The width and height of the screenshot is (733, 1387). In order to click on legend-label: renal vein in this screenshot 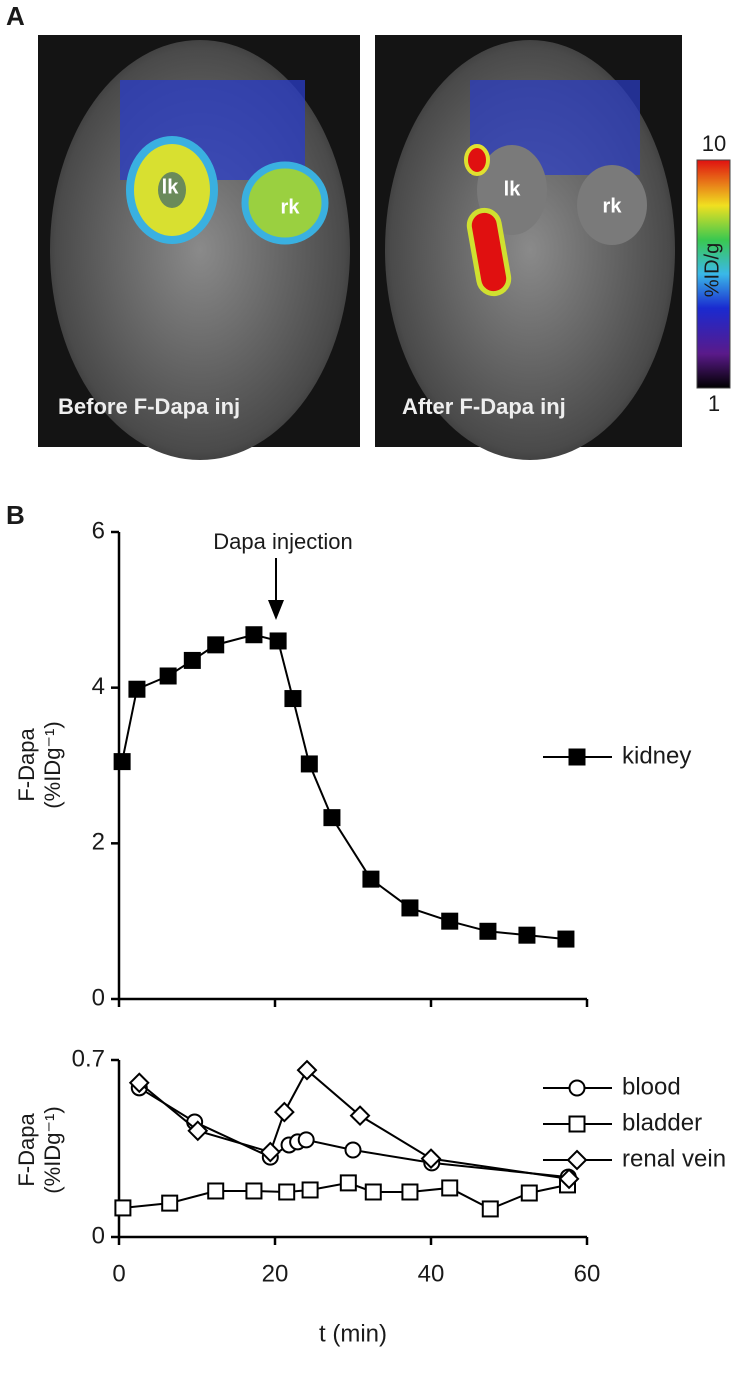, I will do `click(674, 1158)`.